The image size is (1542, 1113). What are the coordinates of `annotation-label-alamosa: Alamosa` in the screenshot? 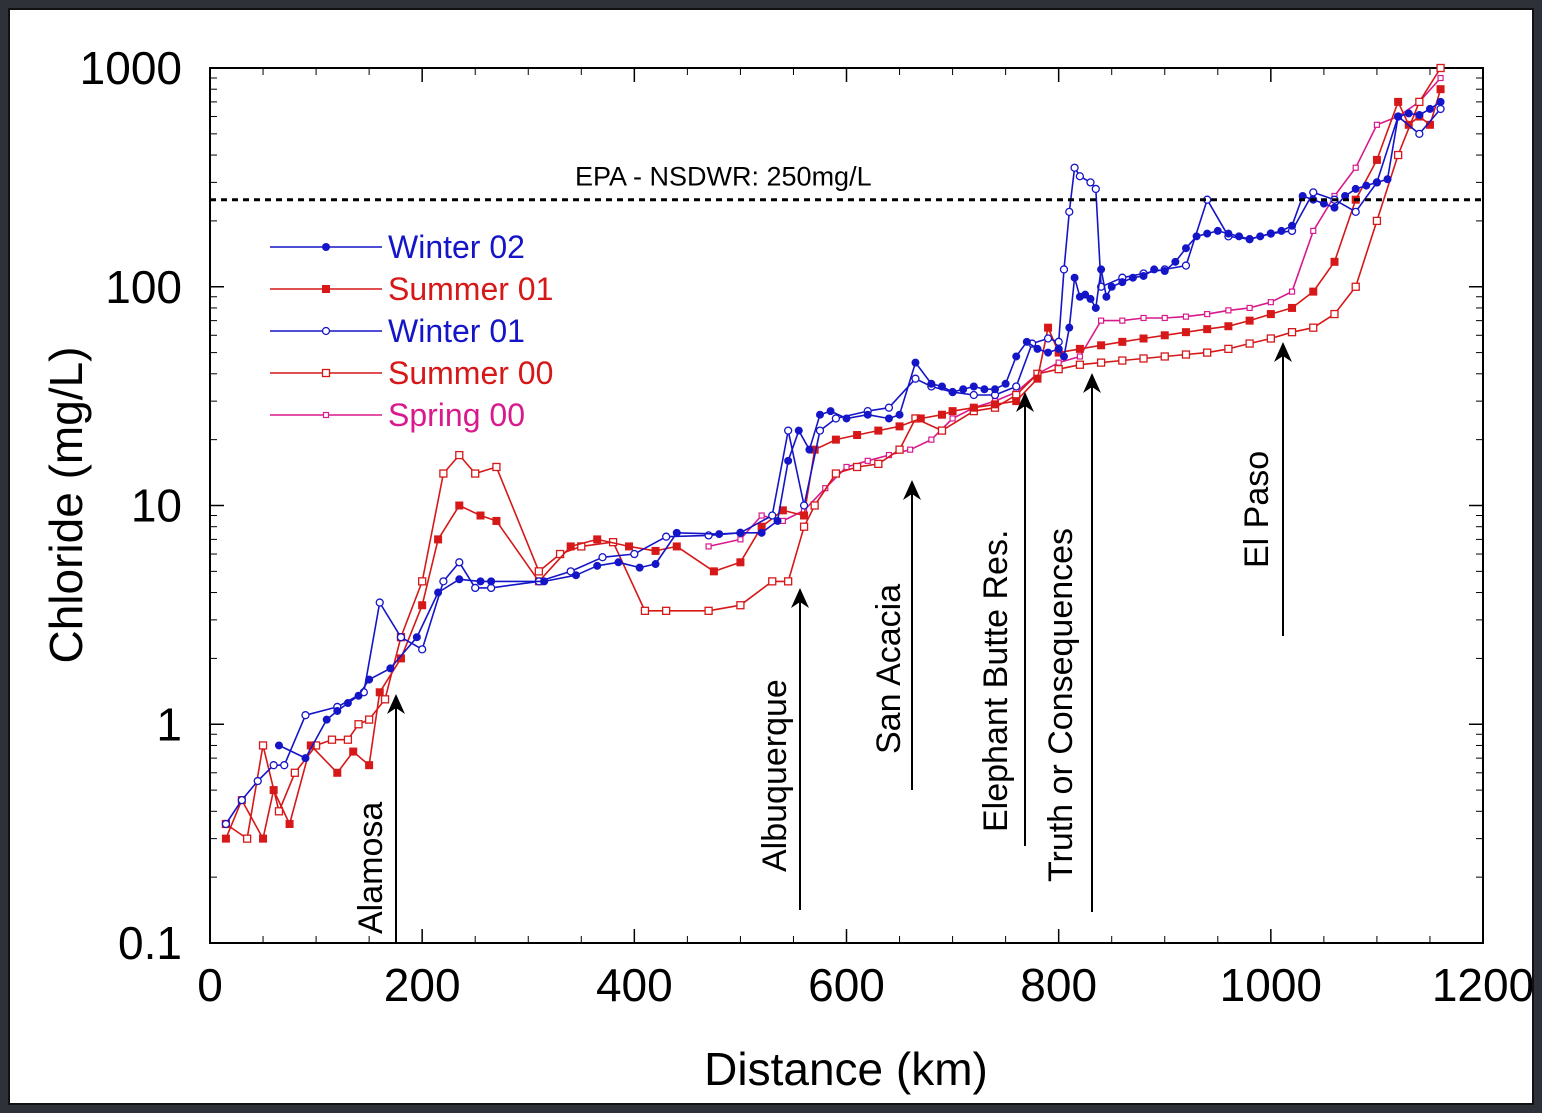 It's located at (371, 868).